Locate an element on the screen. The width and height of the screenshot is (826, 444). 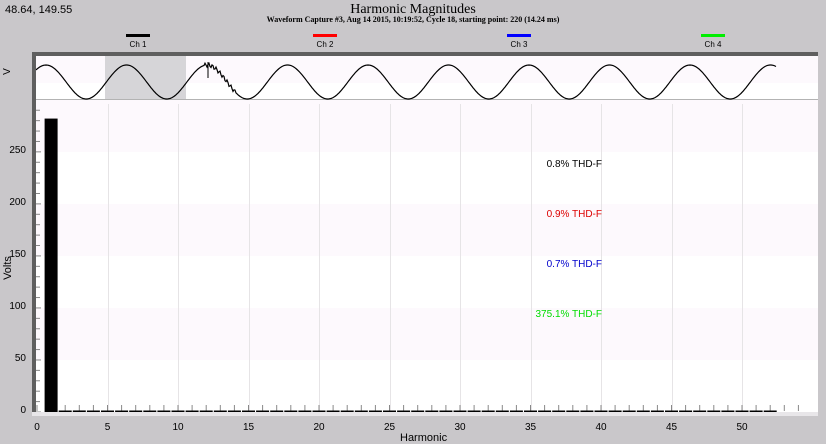
thd-annotation-ch4: 375.1% THD-F is located at coordinates (568, 314).